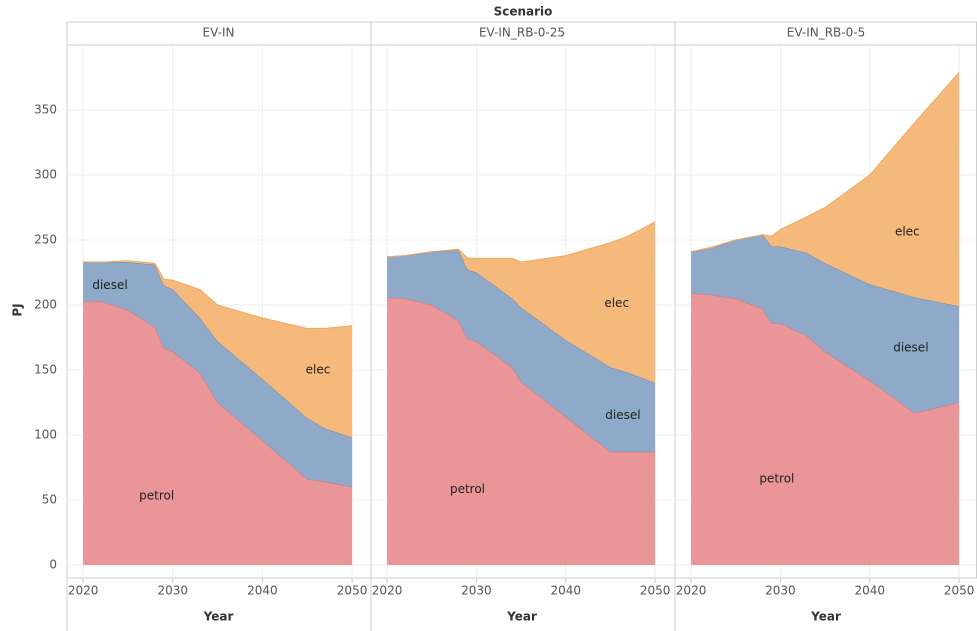  Describe the element at coordinates (45, 110) in the screenshot. I see `y-tick-label: 350` at that location.